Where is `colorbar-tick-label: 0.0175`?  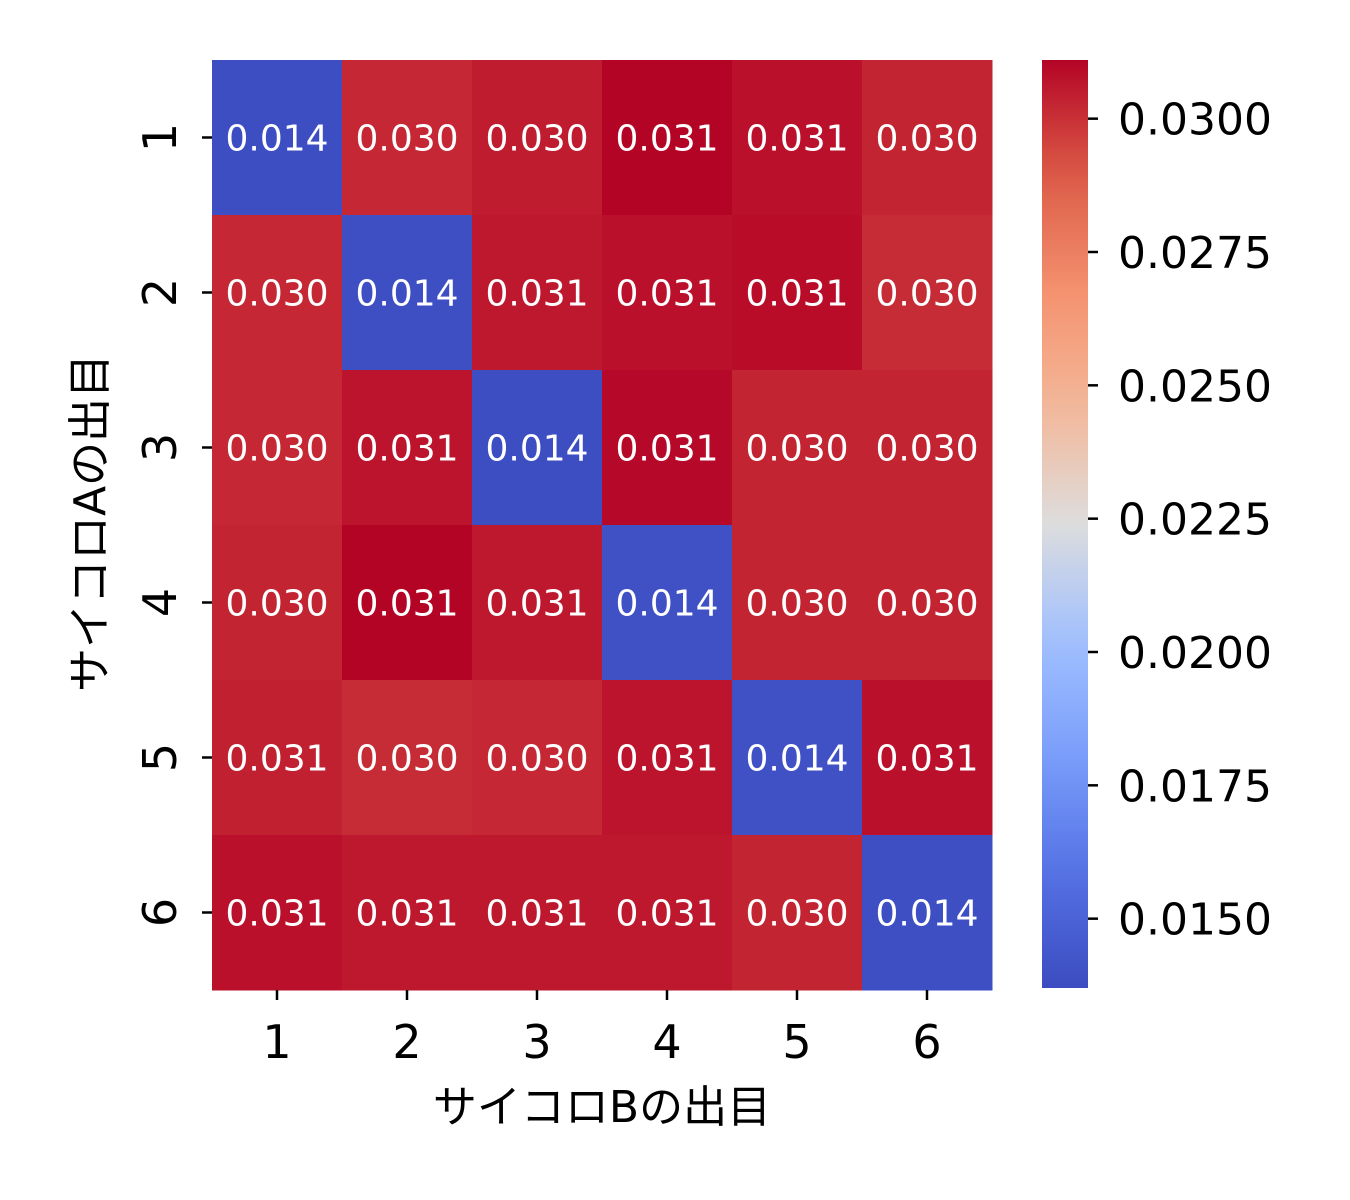
colorbar-tick-label: 0.0175 is located at coordinates (1195, 786).